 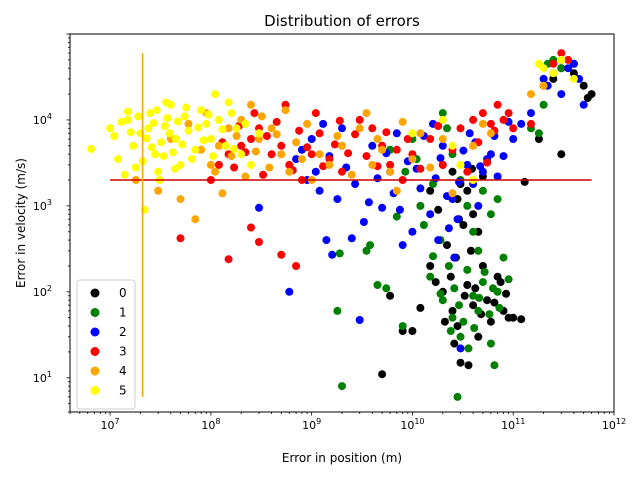 I want to click on chart-title: Distribution of errors, so click(x=342, y=21).